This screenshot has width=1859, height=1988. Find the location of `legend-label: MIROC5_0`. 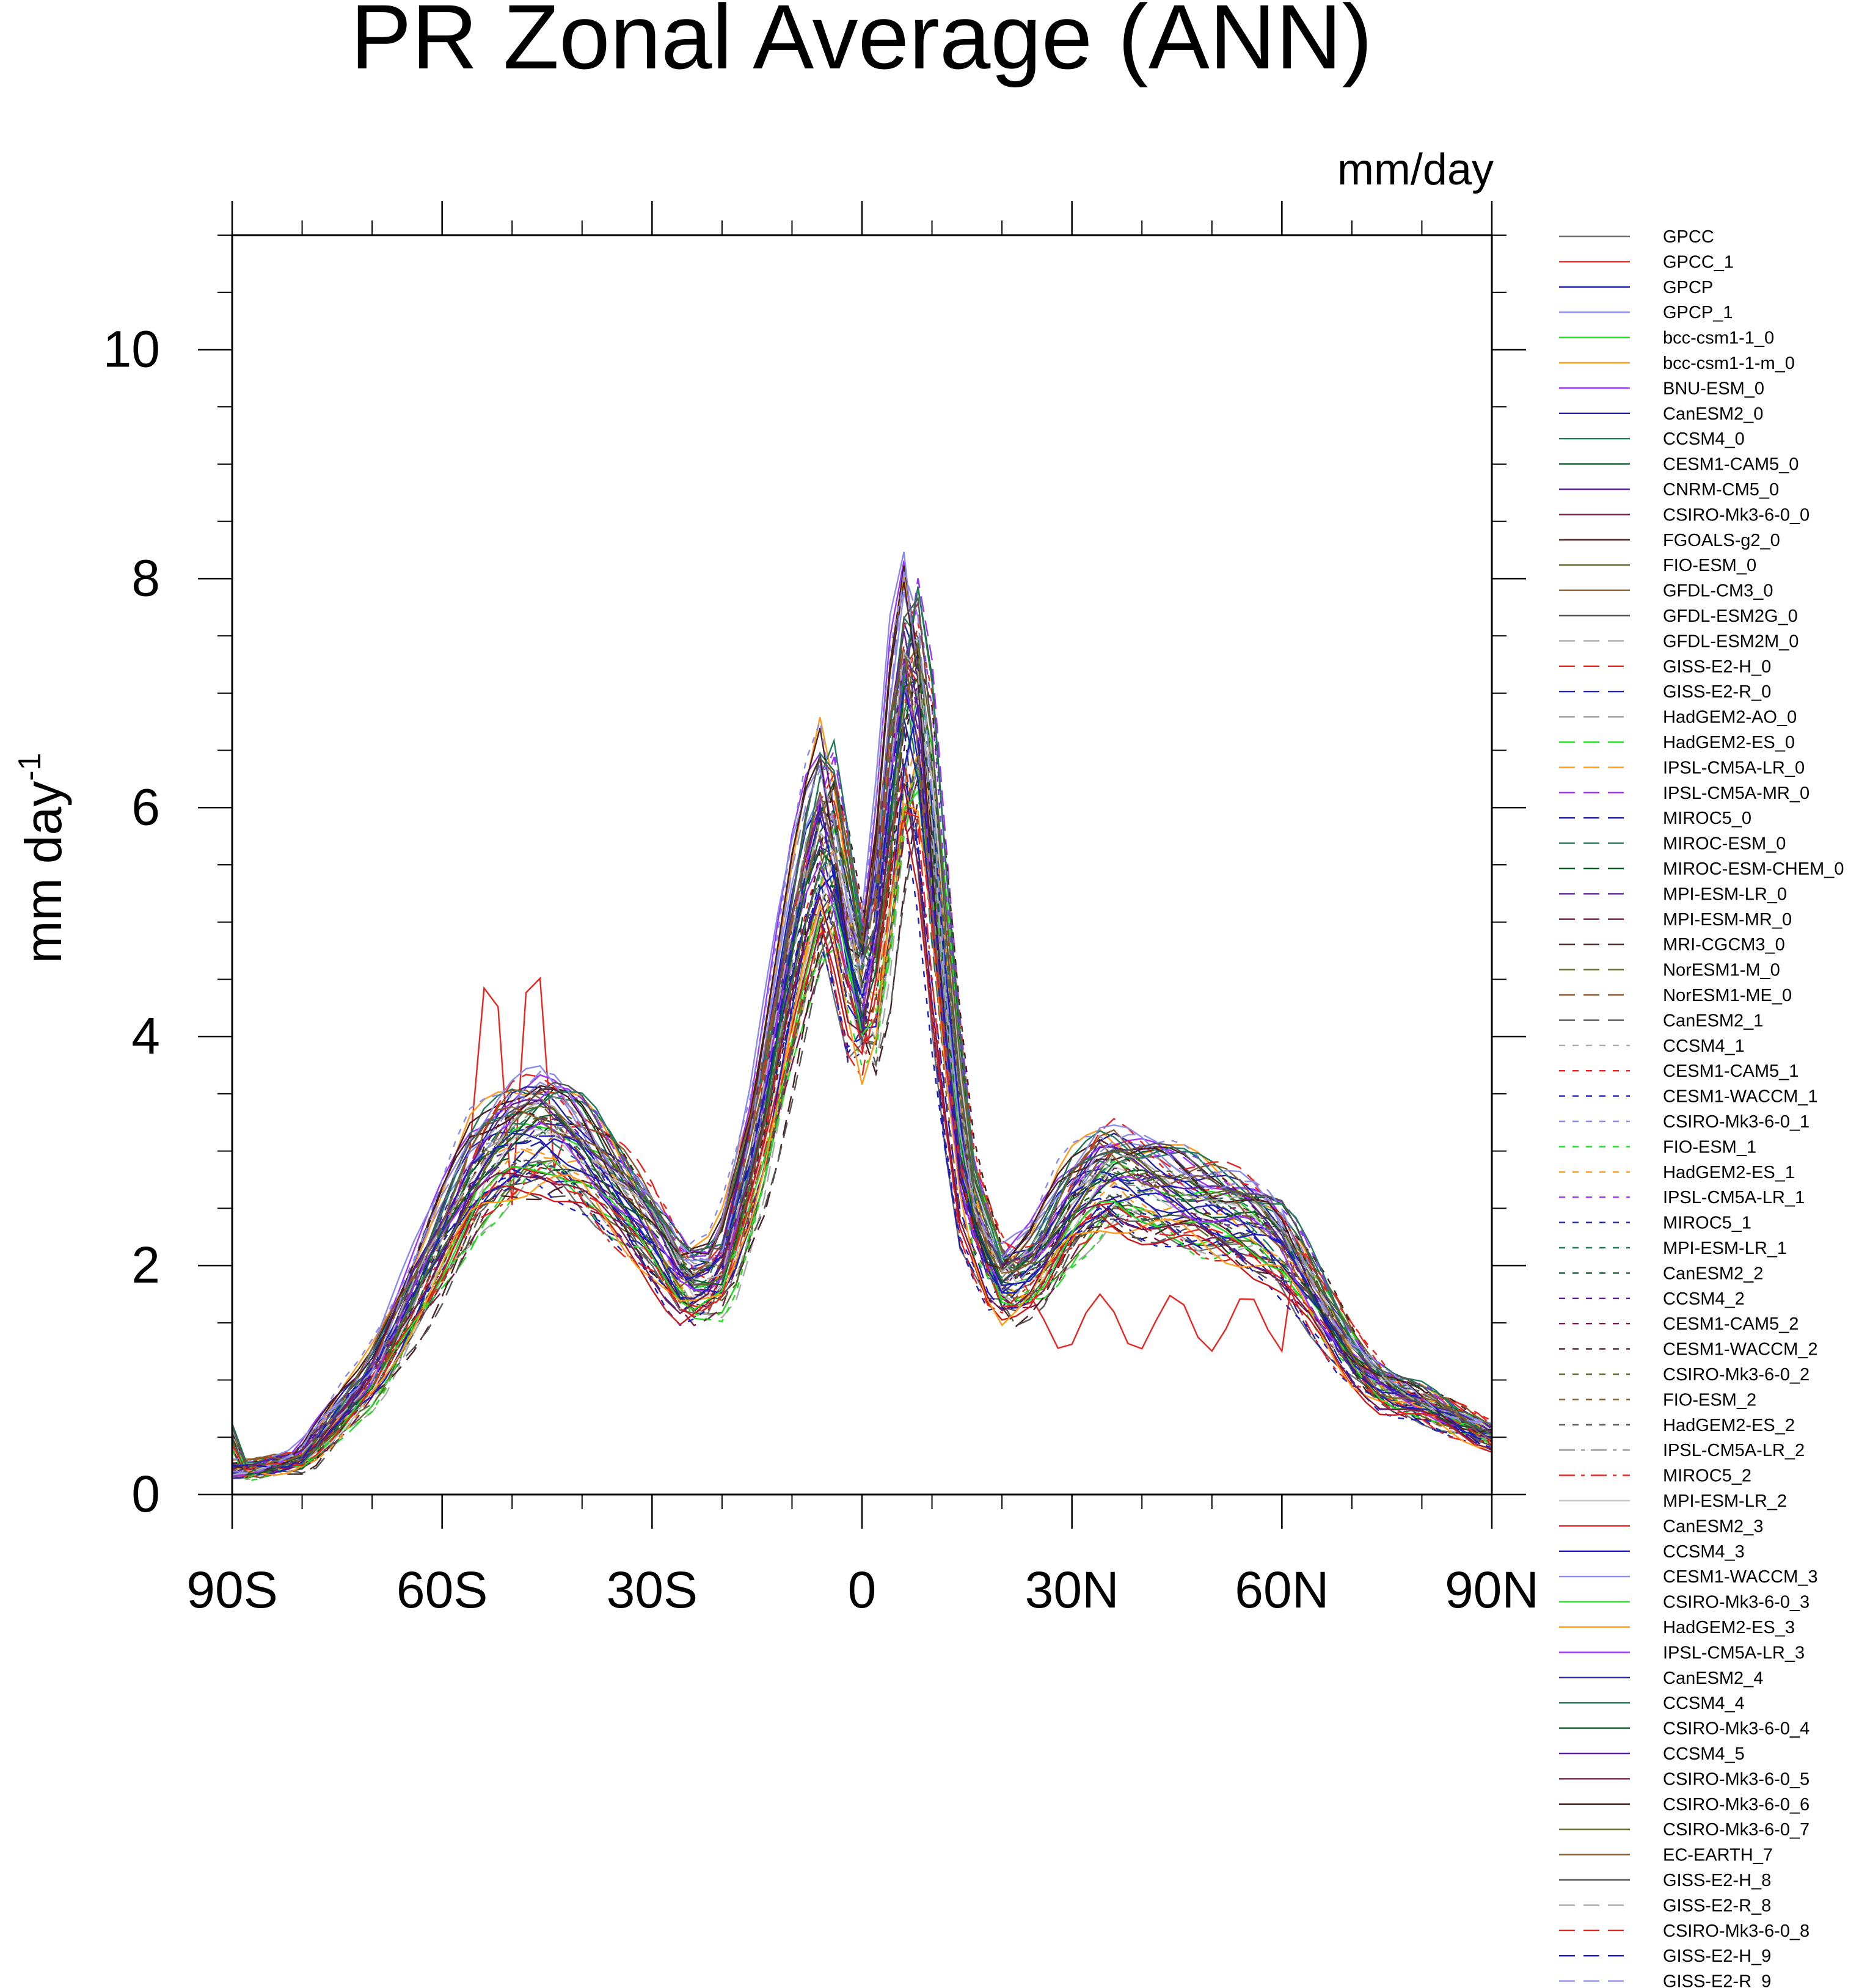

legend-label: MIROC5_0 is located at coordinates (1707, 818).